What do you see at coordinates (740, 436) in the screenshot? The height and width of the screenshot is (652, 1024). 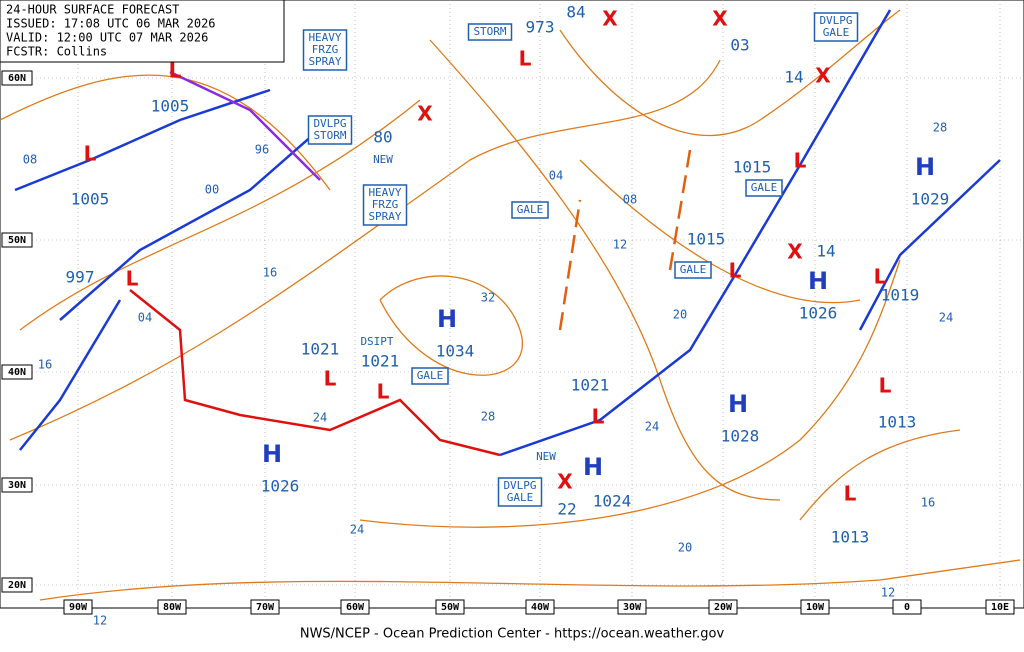 I see `pressure-label: 1028` at bounding box center [740, 436].